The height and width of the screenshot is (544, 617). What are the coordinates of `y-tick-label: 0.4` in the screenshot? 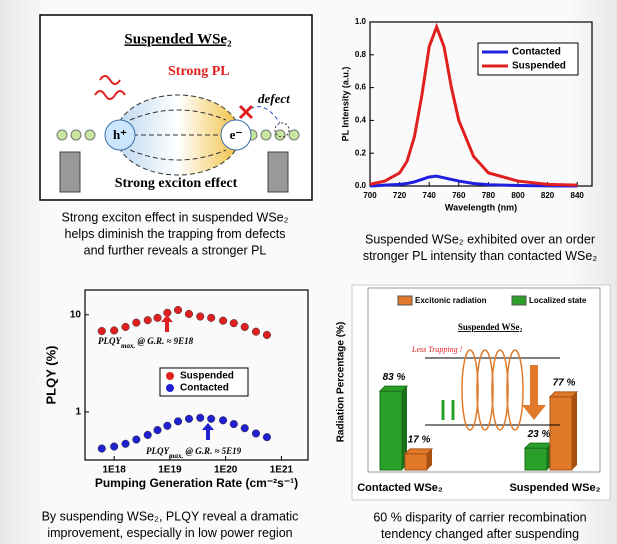 It's located at (361, 120).